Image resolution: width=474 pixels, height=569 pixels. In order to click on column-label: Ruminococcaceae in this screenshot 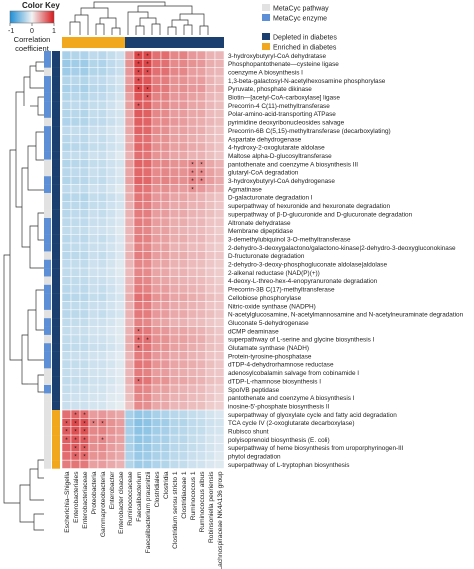, I will do `click(130, 498)`.